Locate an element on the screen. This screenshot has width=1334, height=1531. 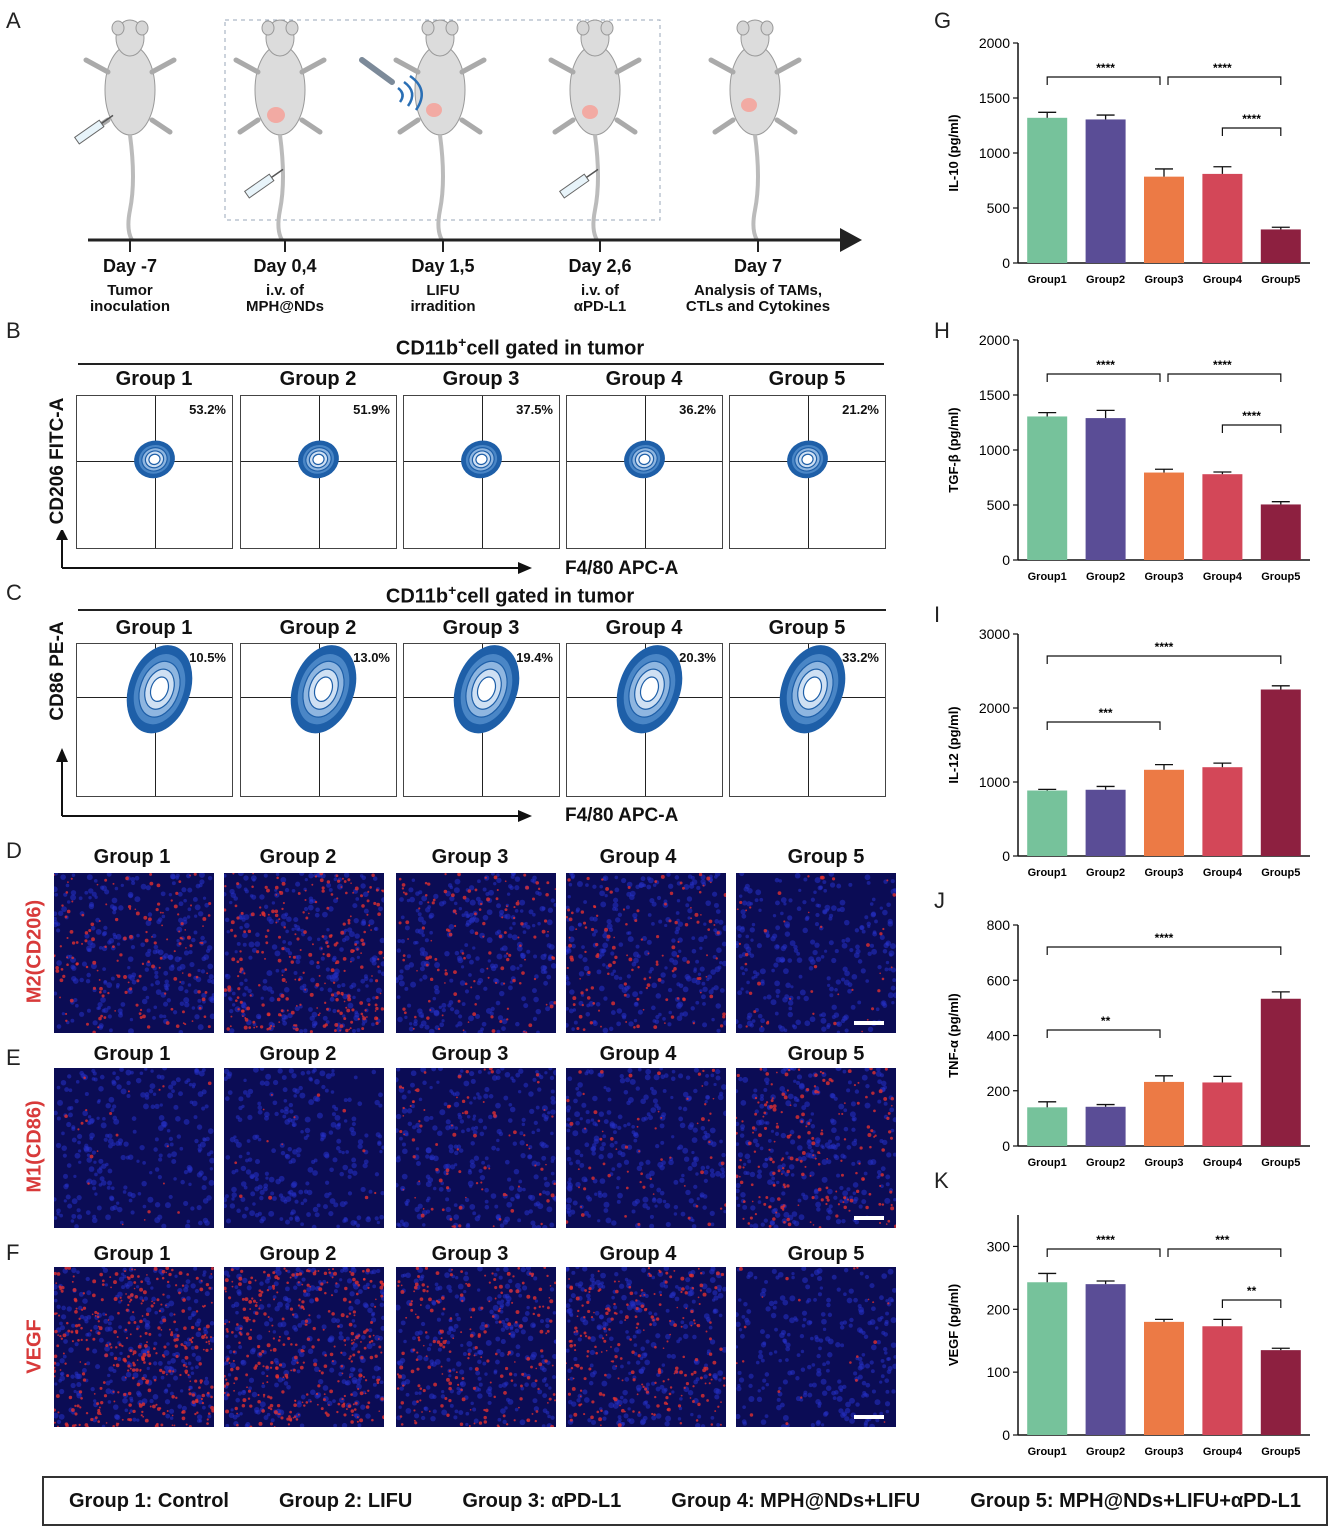
panel-label-i: I is located at coordinates (937, 614).